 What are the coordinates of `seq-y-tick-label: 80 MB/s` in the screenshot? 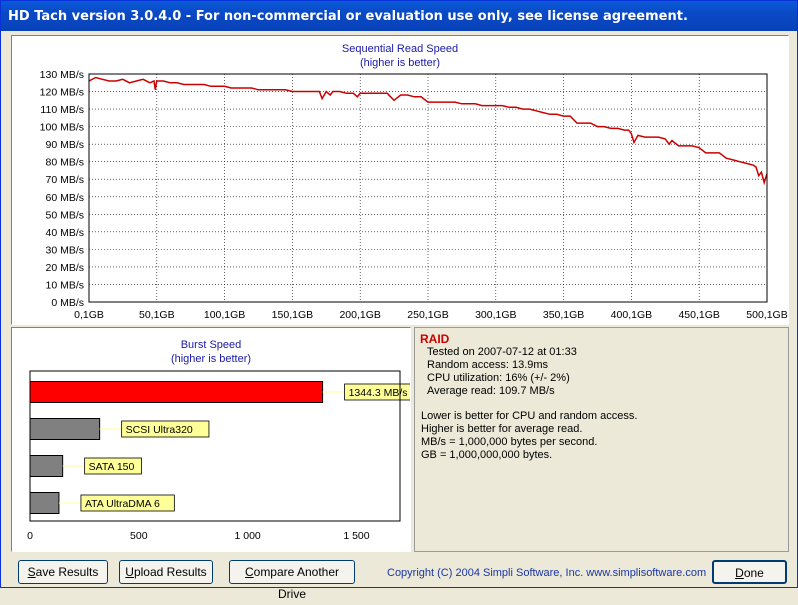 It's located at (64, 163).